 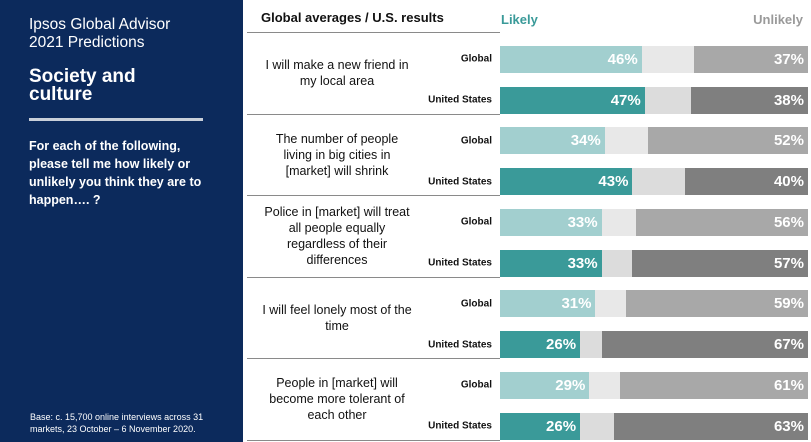 What do you see at coordinates (116, 119) in the screenshot?
I see `sidebar-divider` at bounding box center [116, 119].